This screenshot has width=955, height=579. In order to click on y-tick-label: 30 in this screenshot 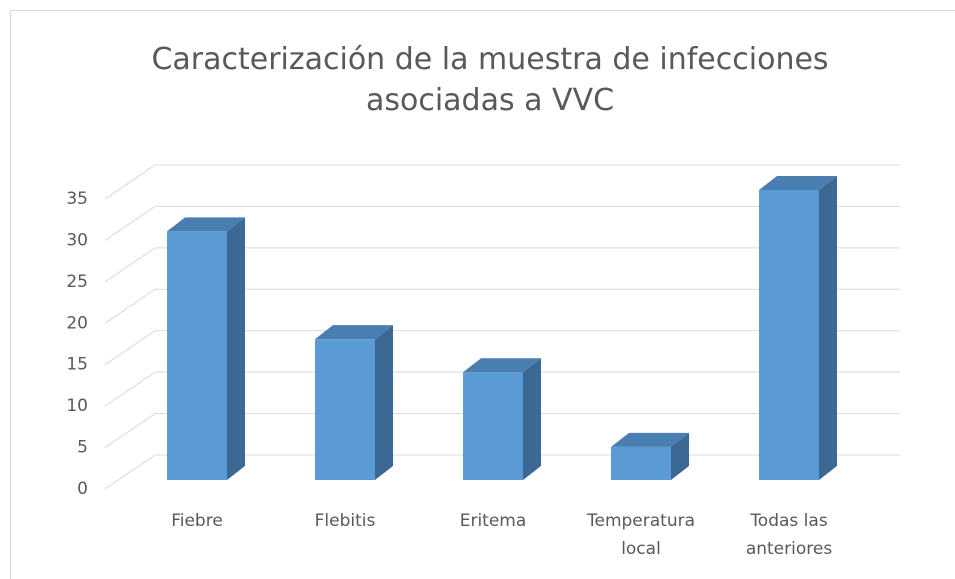, I will do `click(77, 240)`.